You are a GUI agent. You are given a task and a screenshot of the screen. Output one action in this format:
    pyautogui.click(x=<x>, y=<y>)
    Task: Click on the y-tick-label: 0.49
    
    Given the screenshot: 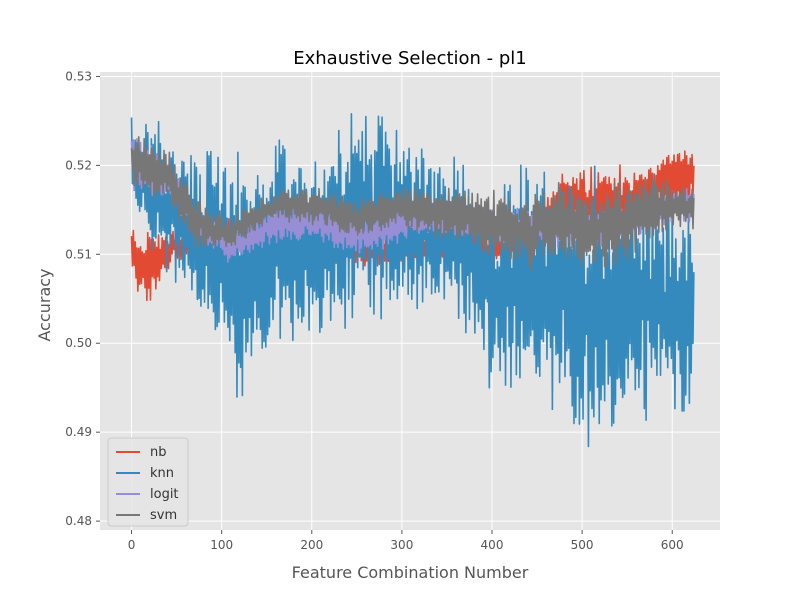 What is the action you would take?
    pyautogui.click(x=78, y=432)
    